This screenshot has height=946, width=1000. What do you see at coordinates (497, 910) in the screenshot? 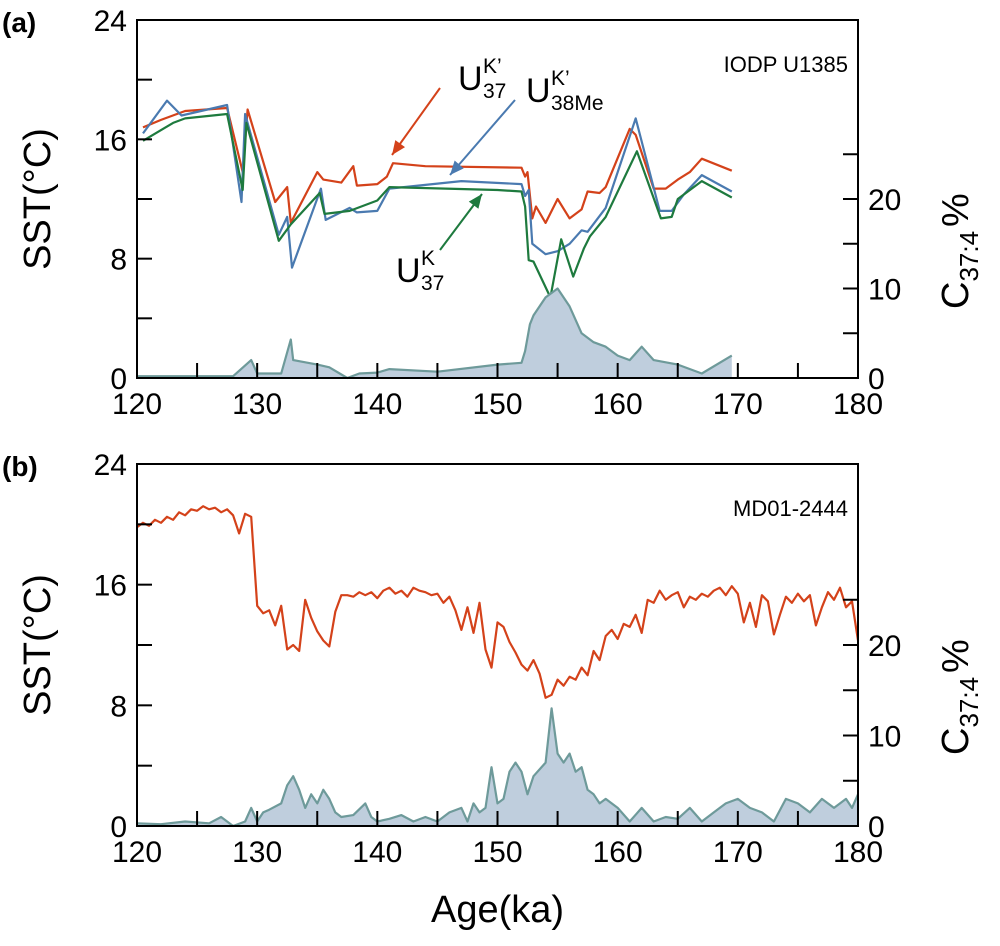
I see `x-axis-label: Age(ka)` at bounding box center [497, 910].